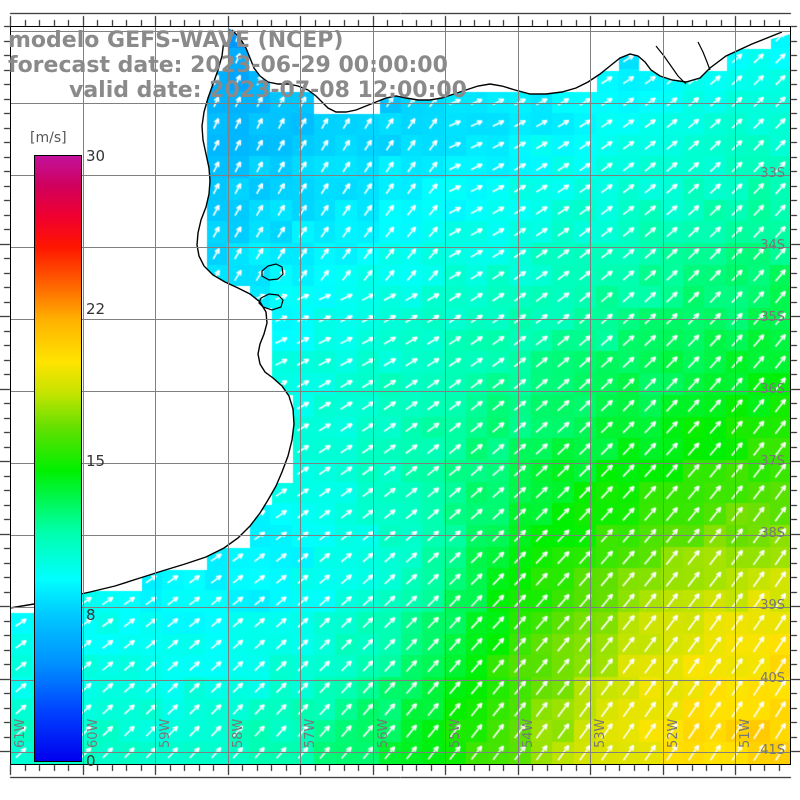 The width and height of the screenshot is (800, 800). What do you see at coordinates (238, 733) in the screenshot?
I see `lon-label-58w: 58W` at bounding box center [238, 733].